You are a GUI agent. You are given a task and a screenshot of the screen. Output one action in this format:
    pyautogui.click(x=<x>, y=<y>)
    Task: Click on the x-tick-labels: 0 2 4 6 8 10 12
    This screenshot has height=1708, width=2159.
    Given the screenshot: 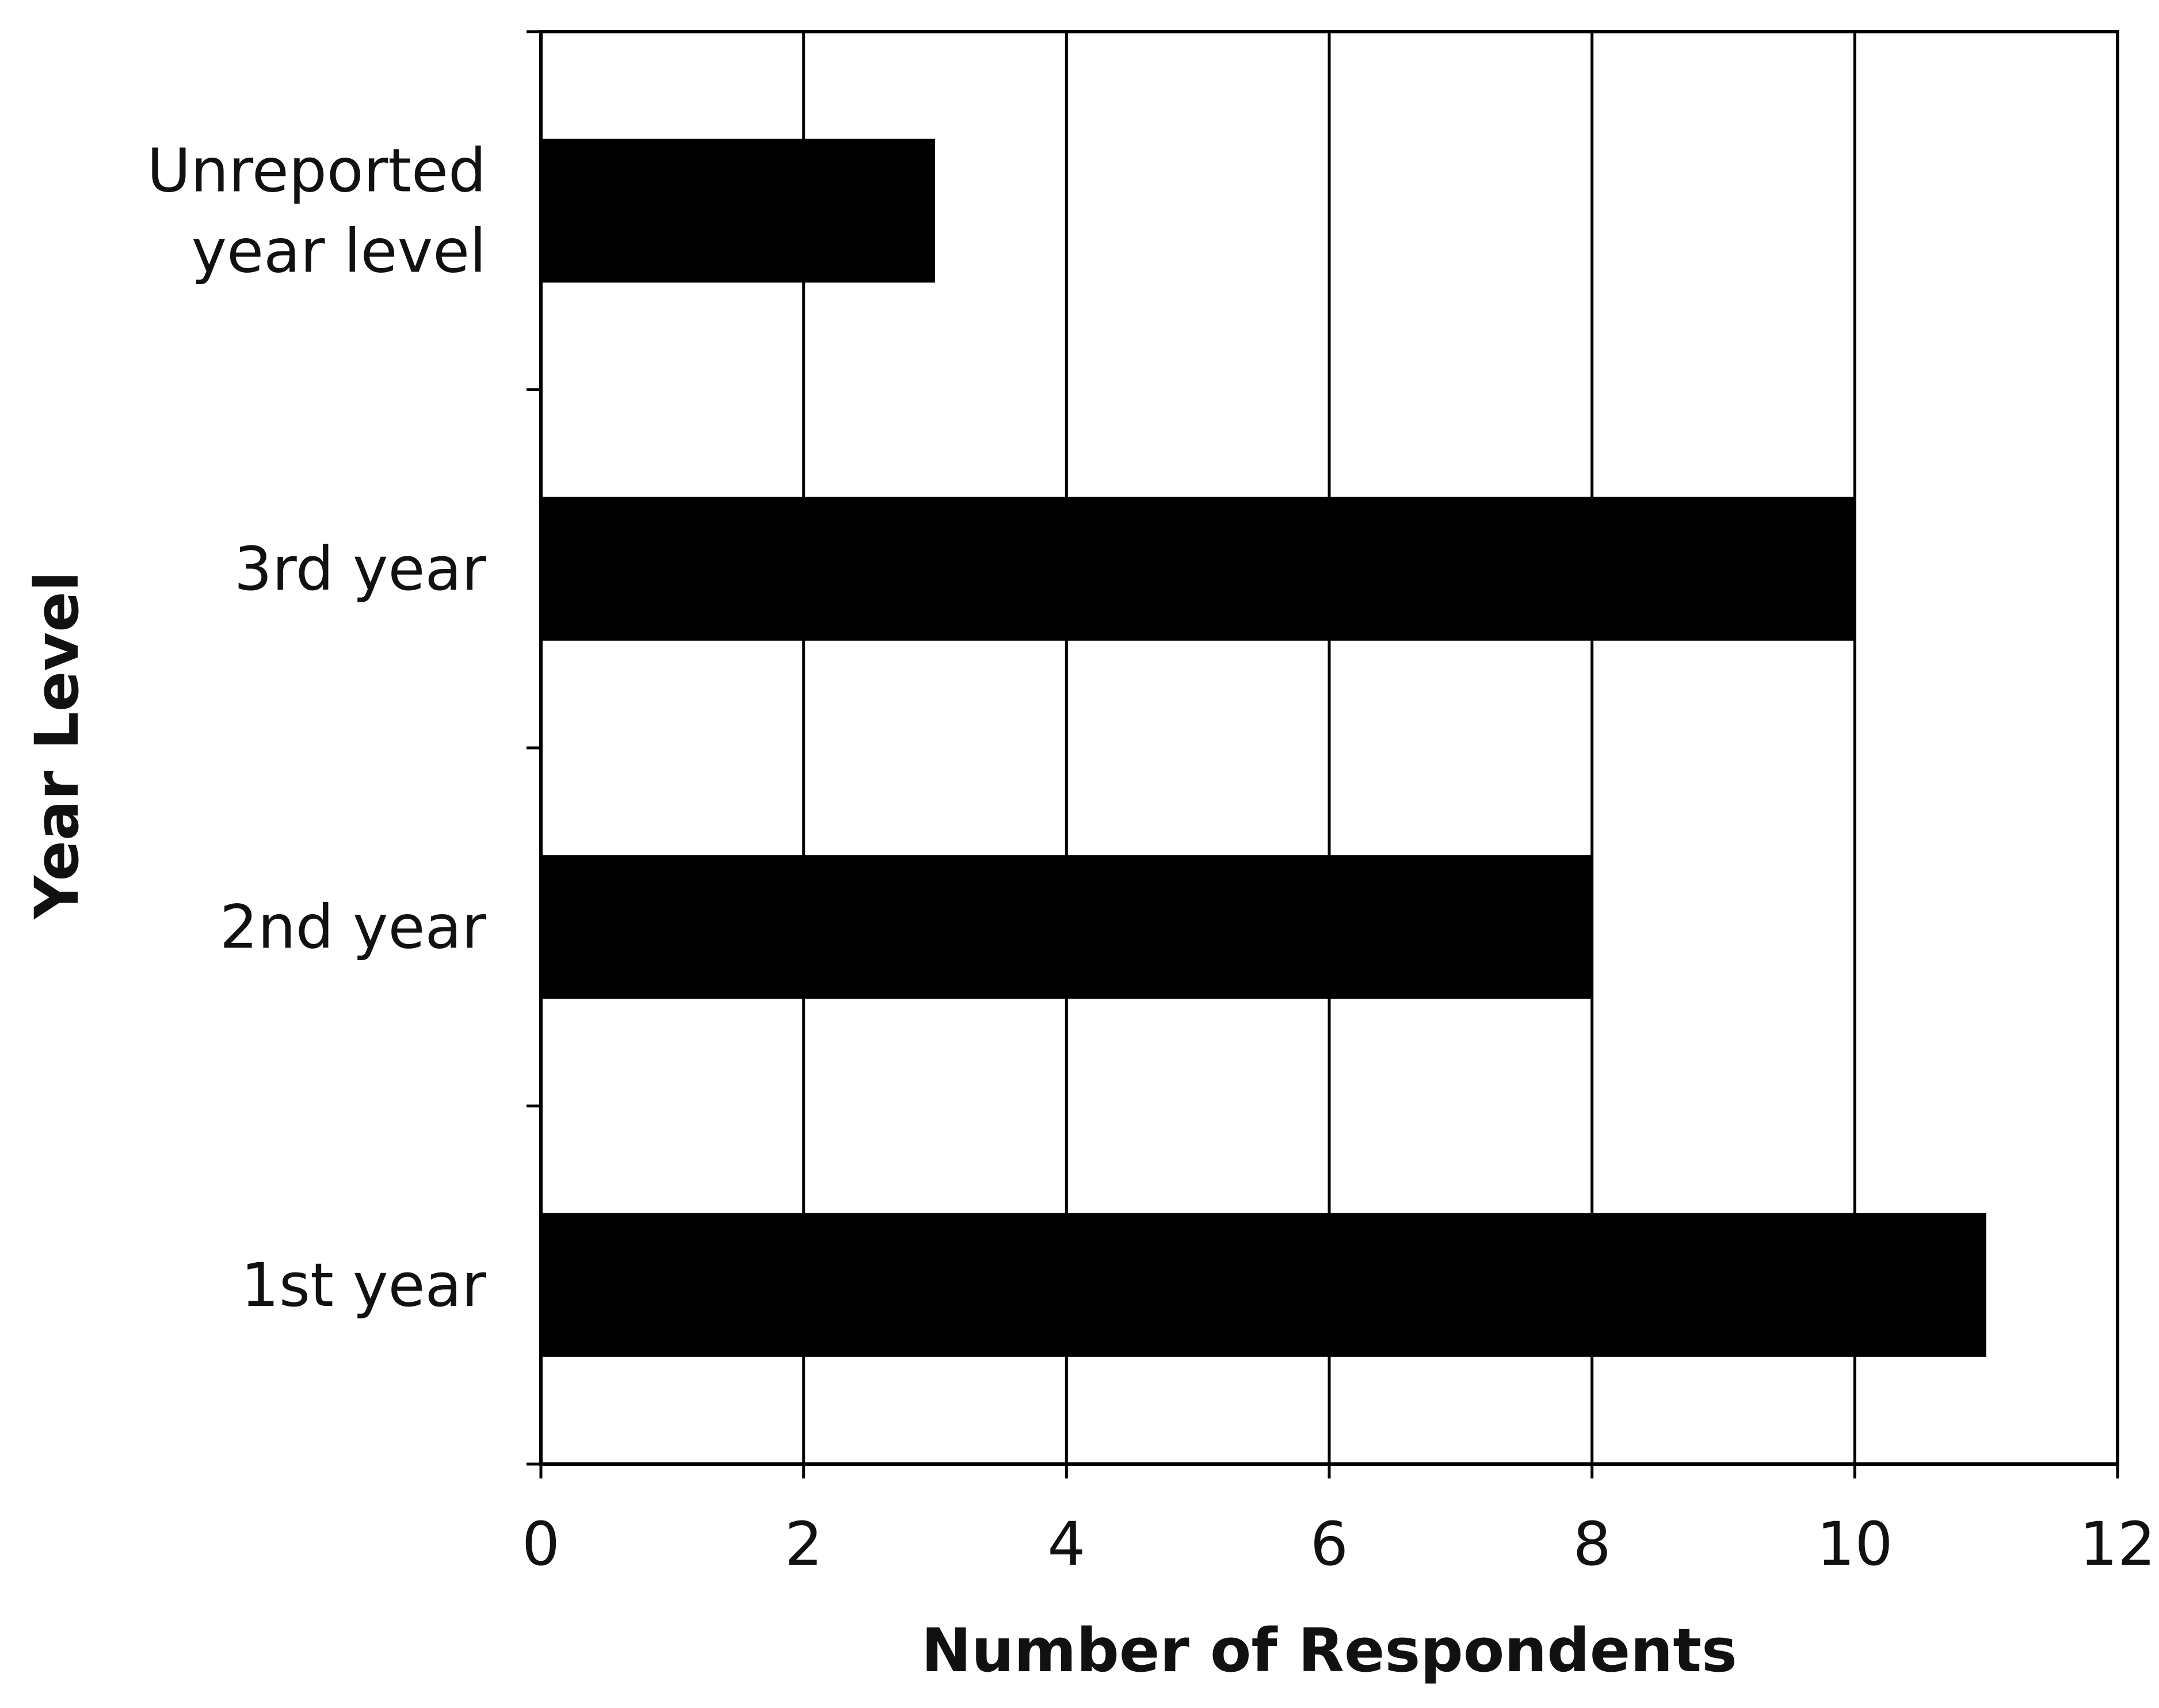 What is the action you would take?
    pyautogui.click(x=1339, y=1544)
    